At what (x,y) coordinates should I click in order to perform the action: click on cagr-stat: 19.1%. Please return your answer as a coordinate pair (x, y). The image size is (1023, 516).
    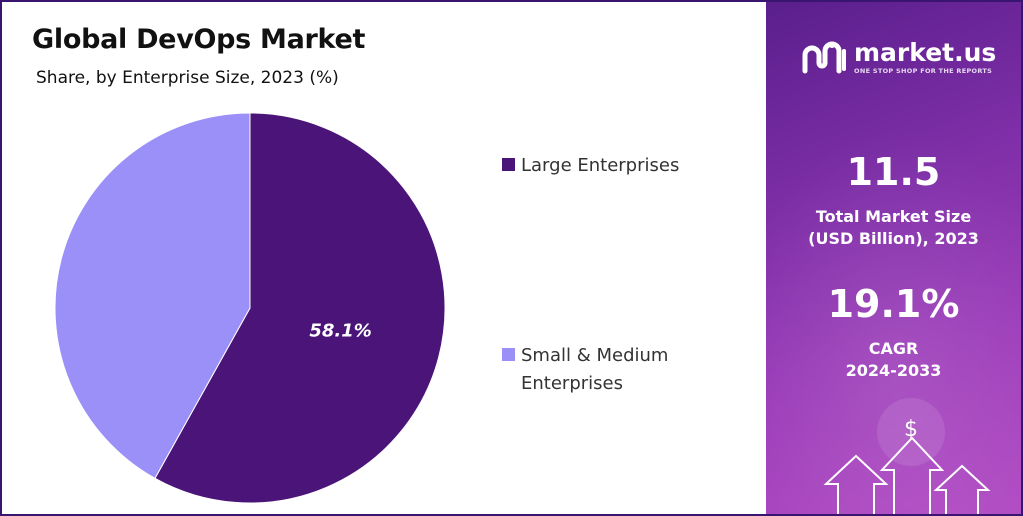
    Looking at the image, I should click on (893, 304).